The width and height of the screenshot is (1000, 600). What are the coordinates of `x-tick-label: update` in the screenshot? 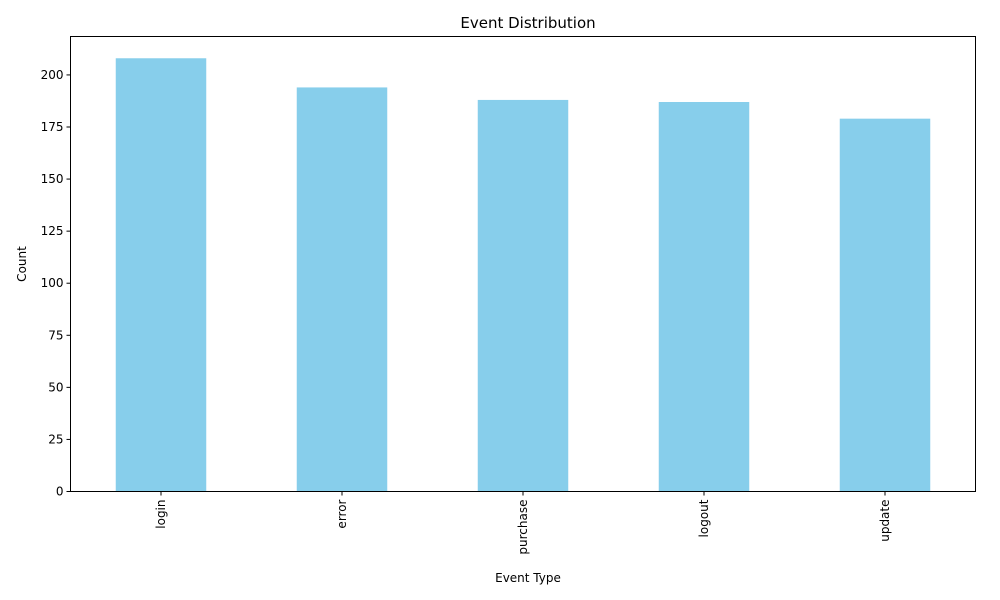 It's located at (885, 521).